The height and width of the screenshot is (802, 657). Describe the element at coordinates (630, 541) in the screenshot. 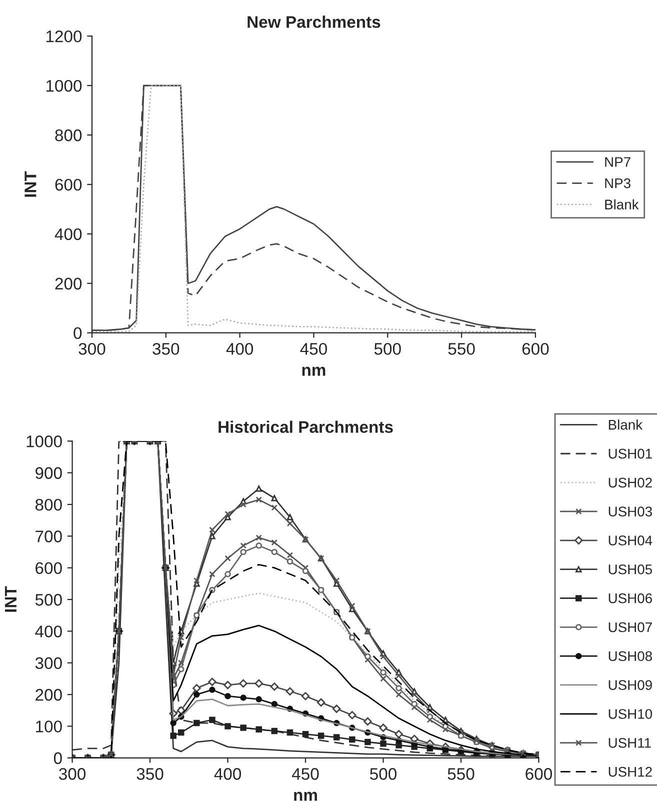

I see `legend-label: USH04` at that location.